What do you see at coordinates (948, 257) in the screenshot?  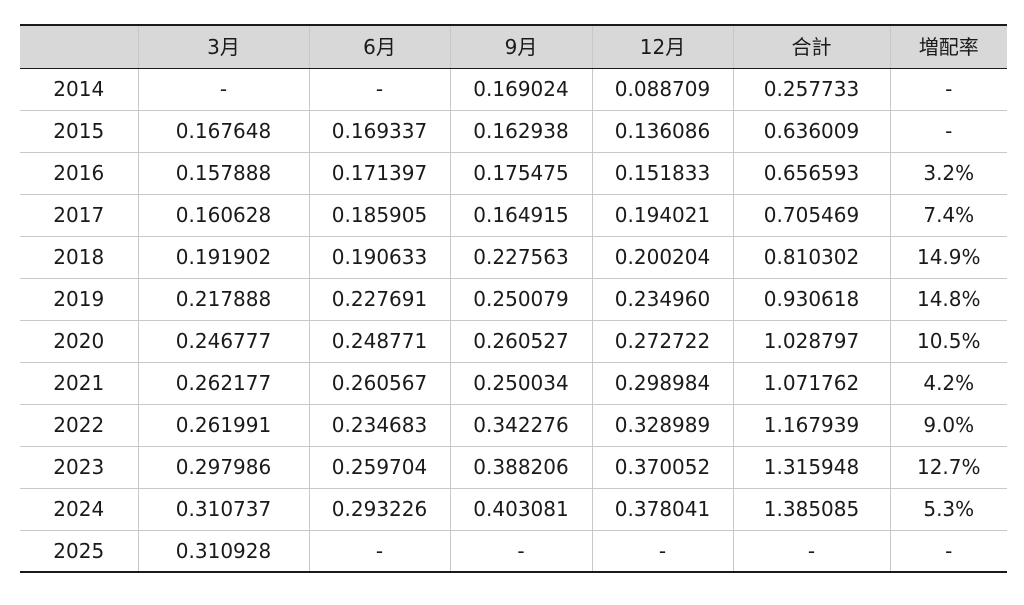 I see `growth-rate-cell: 14.9%` at bounding box center [948, 257].